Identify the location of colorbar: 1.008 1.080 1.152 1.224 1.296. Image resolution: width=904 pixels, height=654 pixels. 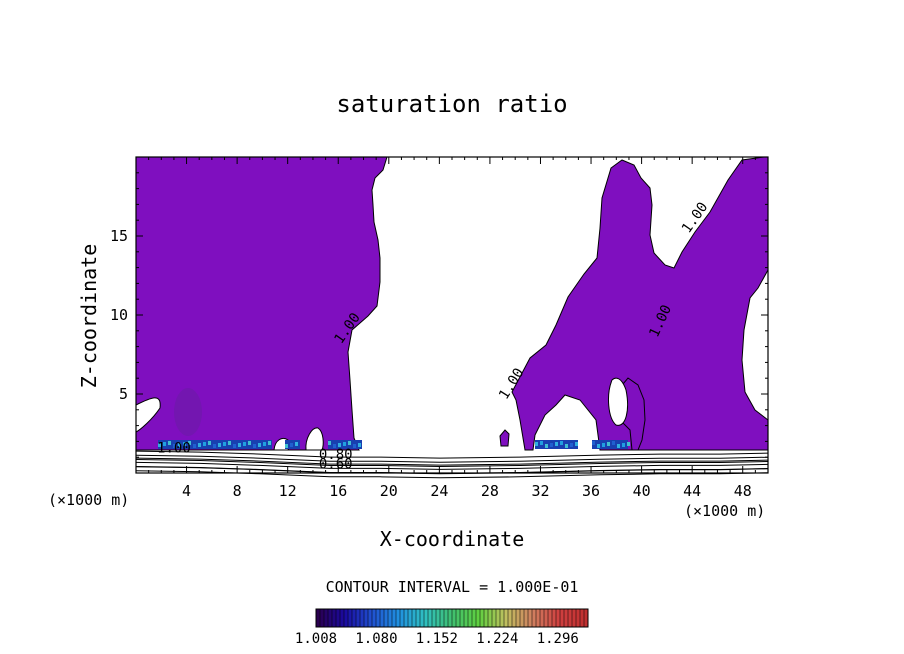
(442, 627).